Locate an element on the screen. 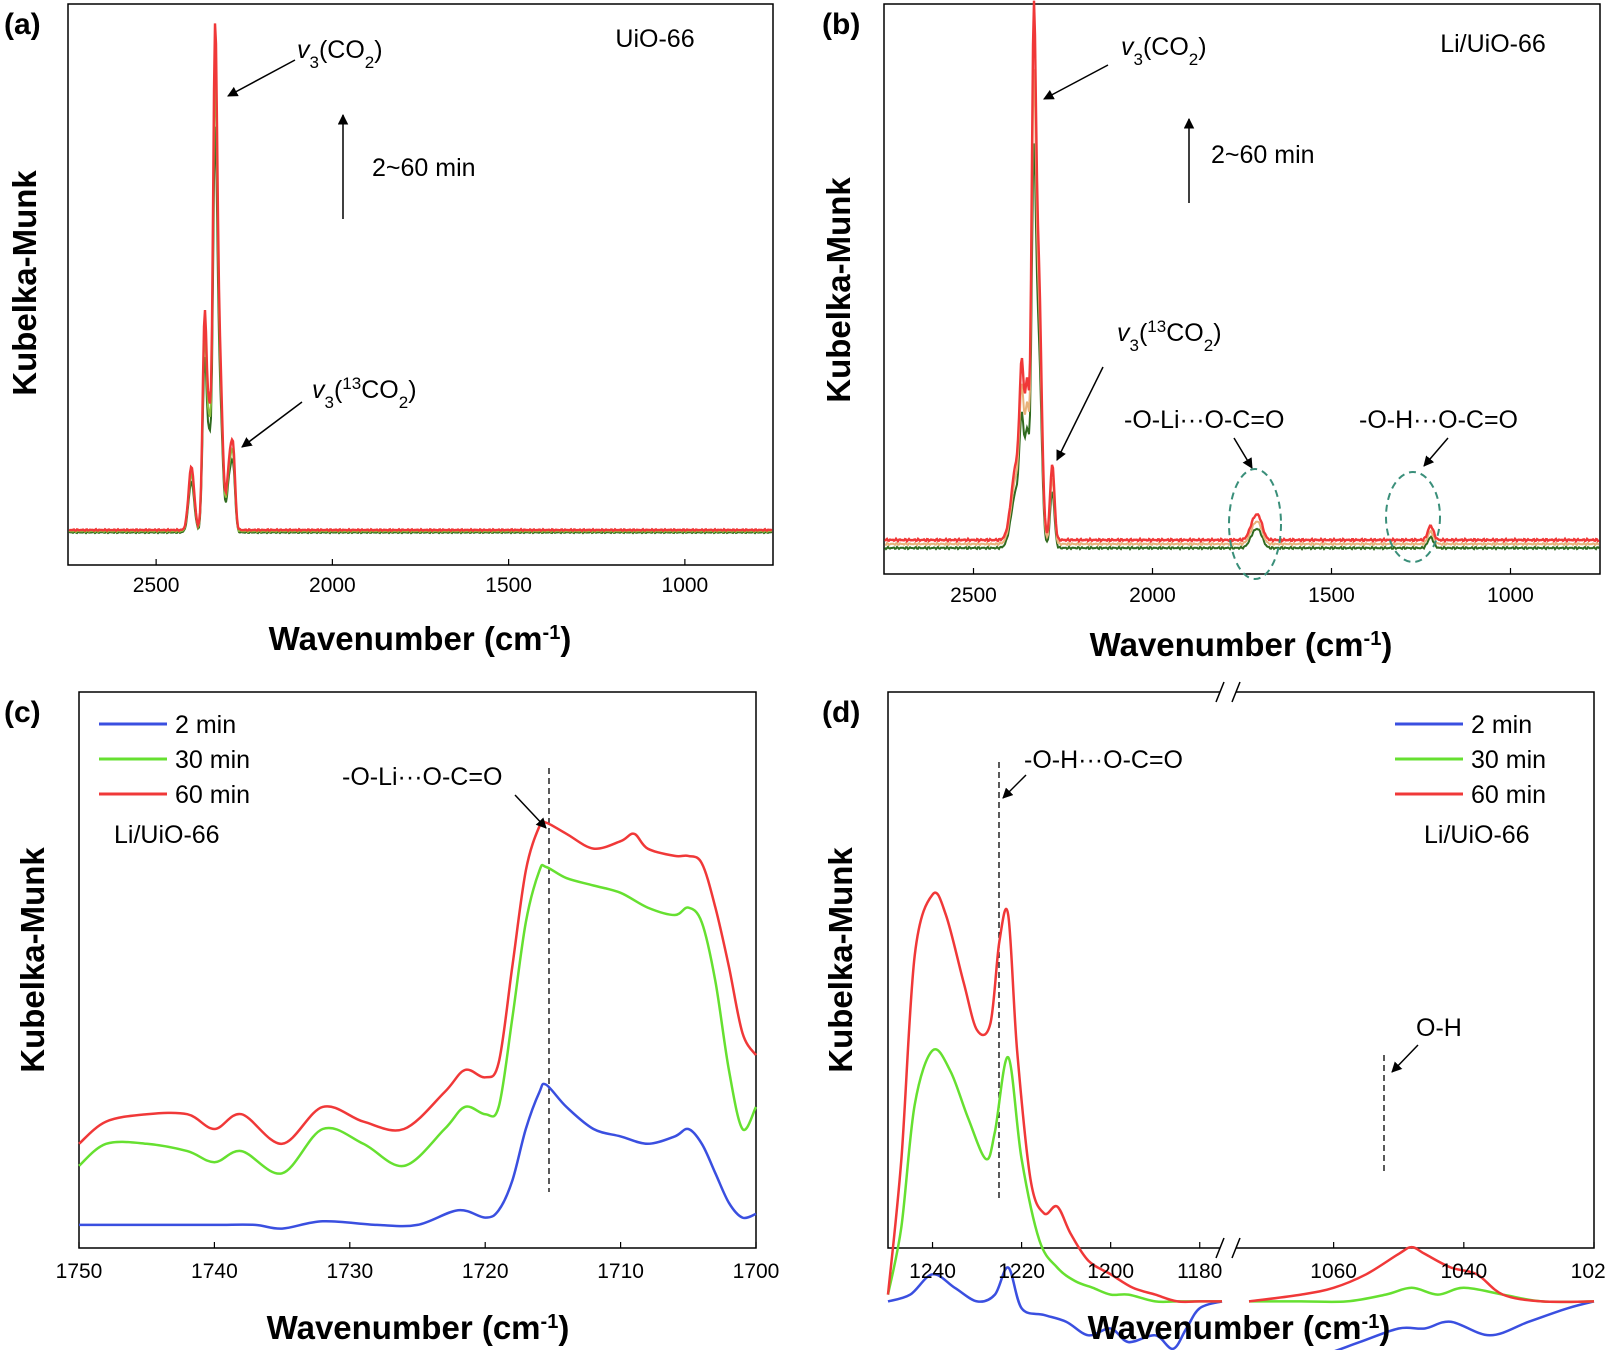 Image resolution: width=1605 pixels, height=1350 pixels. x-tick-label: 1730 is located at coordinates (349, 1271).